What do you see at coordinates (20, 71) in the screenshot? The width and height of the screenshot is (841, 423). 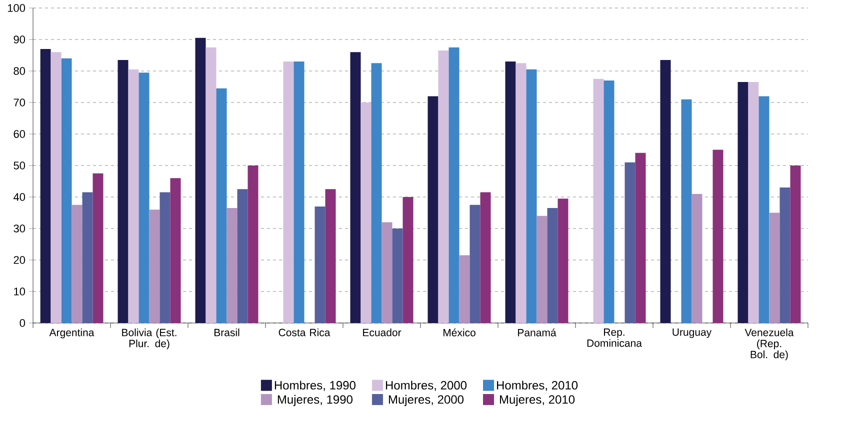 I see `y-tick-label: 80` at bounding box center [20, 71].